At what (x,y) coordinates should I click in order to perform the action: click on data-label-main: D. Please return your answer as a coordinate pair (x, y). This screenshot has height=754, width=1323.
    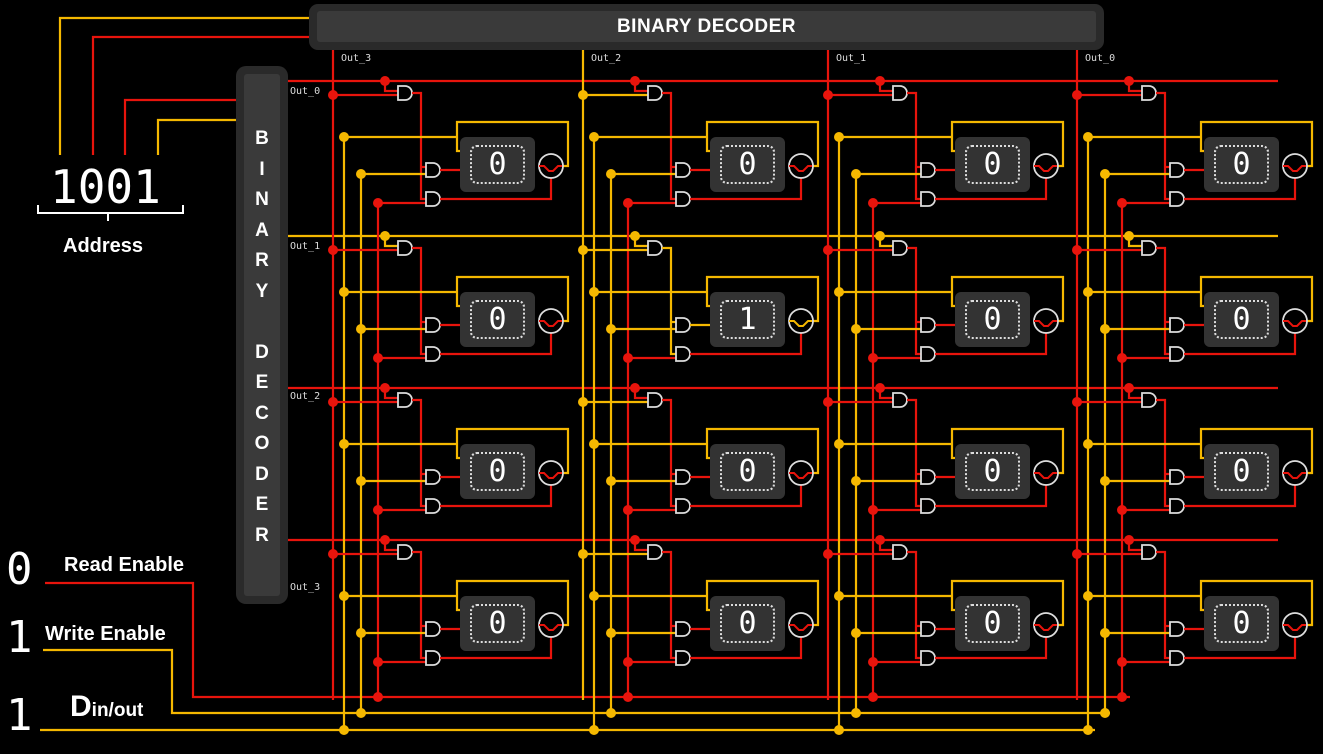
    Looking at the image, I should click on (81, 706).